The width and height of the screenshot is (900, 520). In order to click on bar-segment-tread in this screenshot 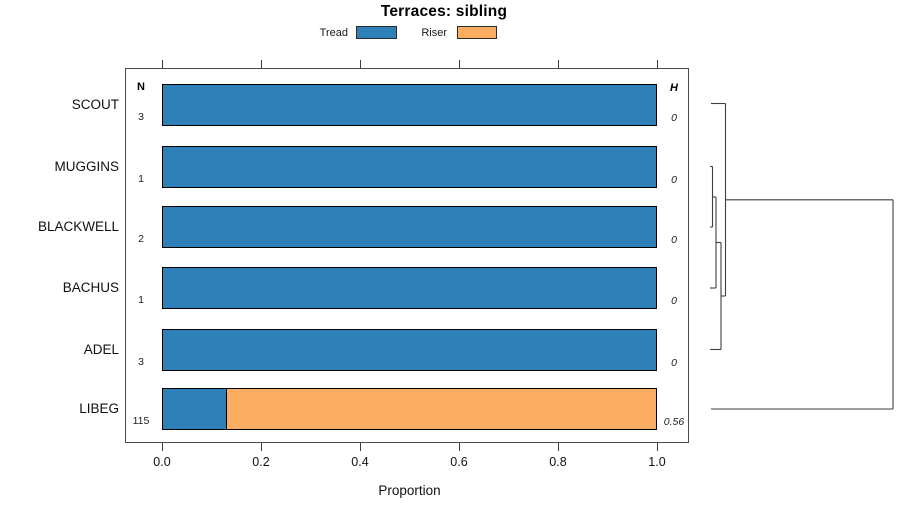, I will do `click(195, 409)`.